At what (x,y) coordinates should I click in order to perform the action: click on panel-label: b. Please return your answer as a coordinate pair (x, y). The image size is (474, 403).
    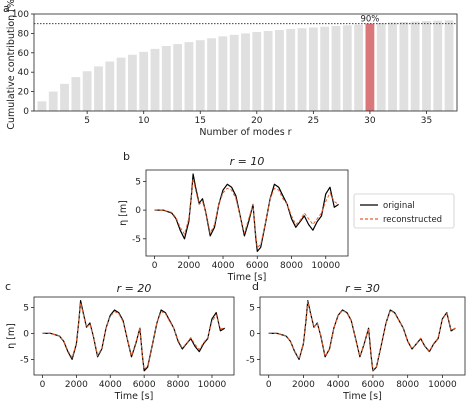
    Looking at the image, I should click on (126, 156).